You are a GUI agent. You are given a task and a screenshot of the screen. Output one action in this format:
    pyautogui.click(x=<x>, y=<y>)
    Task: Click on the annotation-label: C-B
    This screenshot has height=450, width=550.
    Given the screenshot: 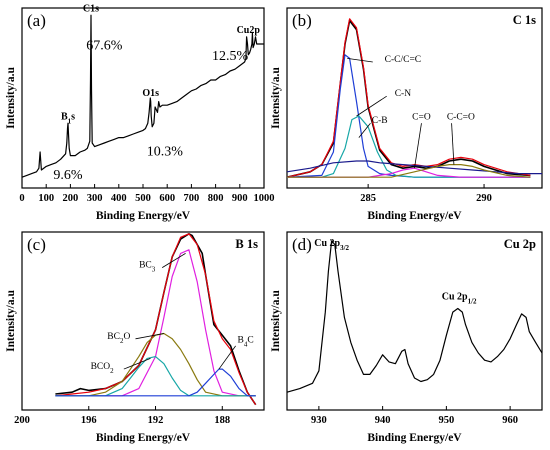 What is the action you would take?
    pyautogui.click(x=380, y=121)
    